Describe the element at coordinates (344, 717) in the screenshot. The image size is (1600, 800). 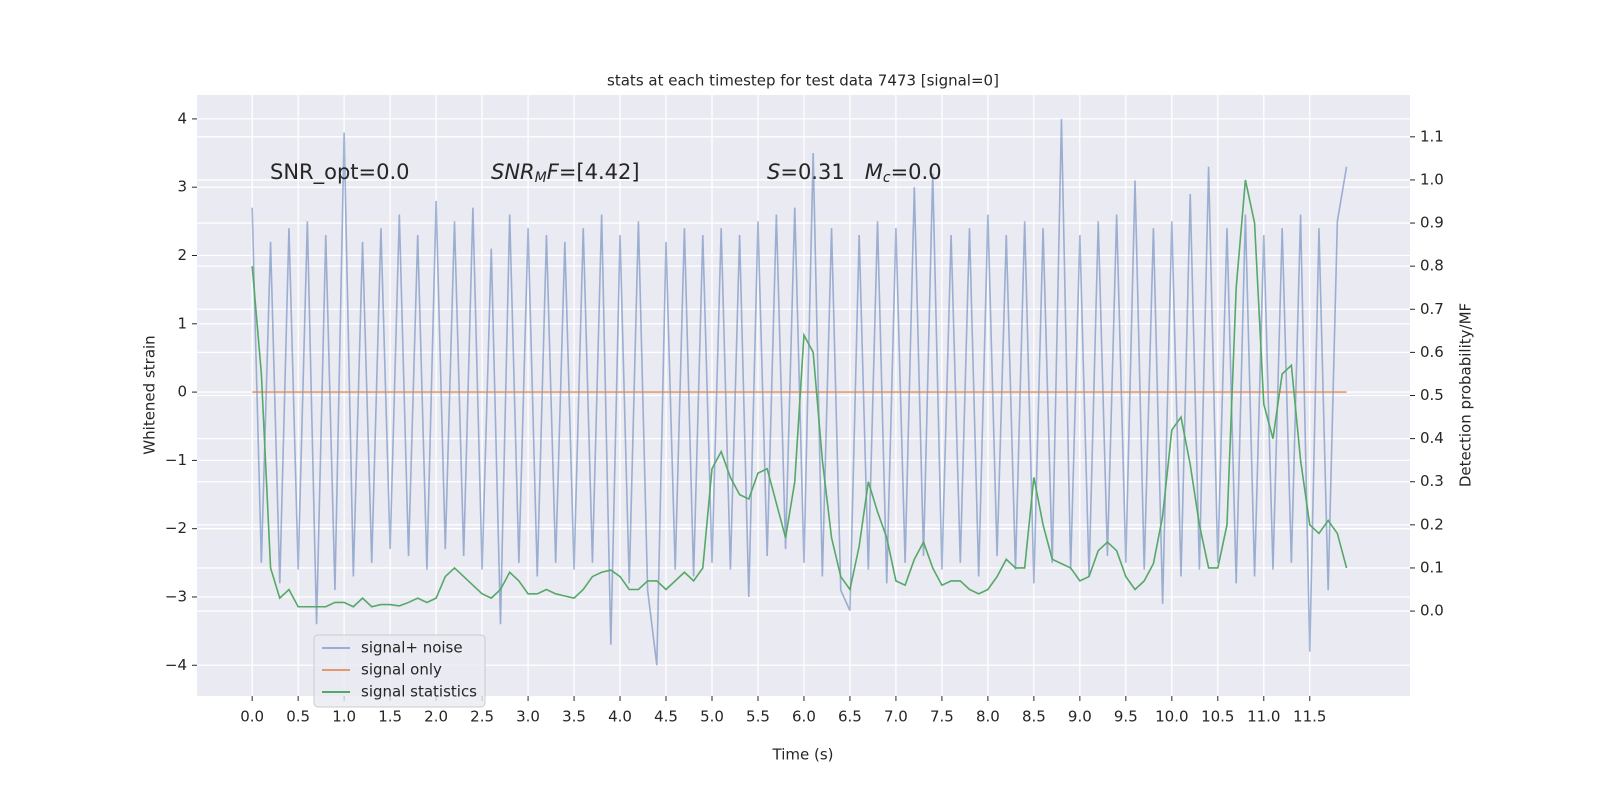
I see `x-tick-label: 1.0` at that location.